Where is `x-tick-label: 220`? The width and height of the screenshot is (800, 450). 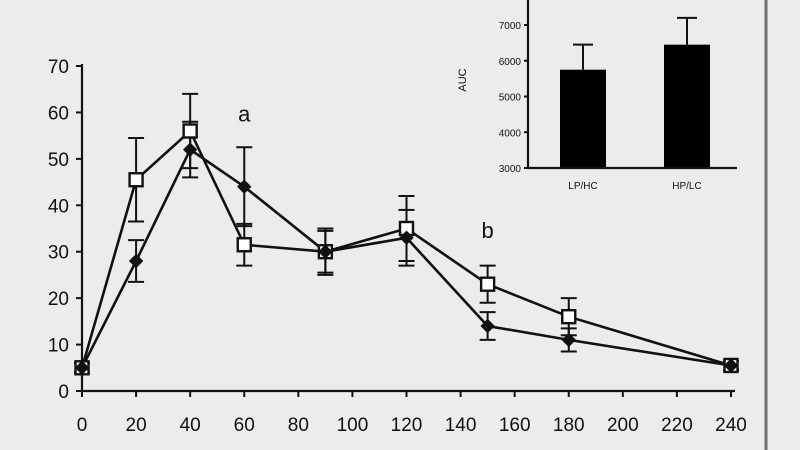 x-tick-label: 220 is located at coordinates (677, 425).